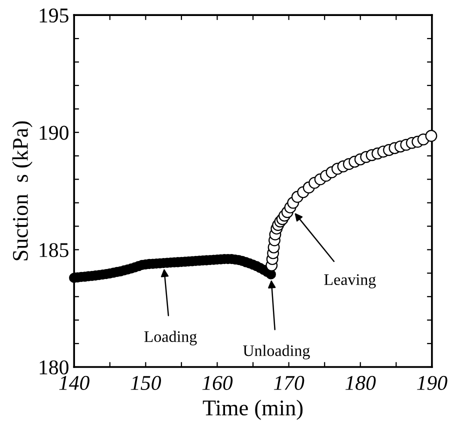  I want to click on y-tick-label: 180, so click(54, 367).